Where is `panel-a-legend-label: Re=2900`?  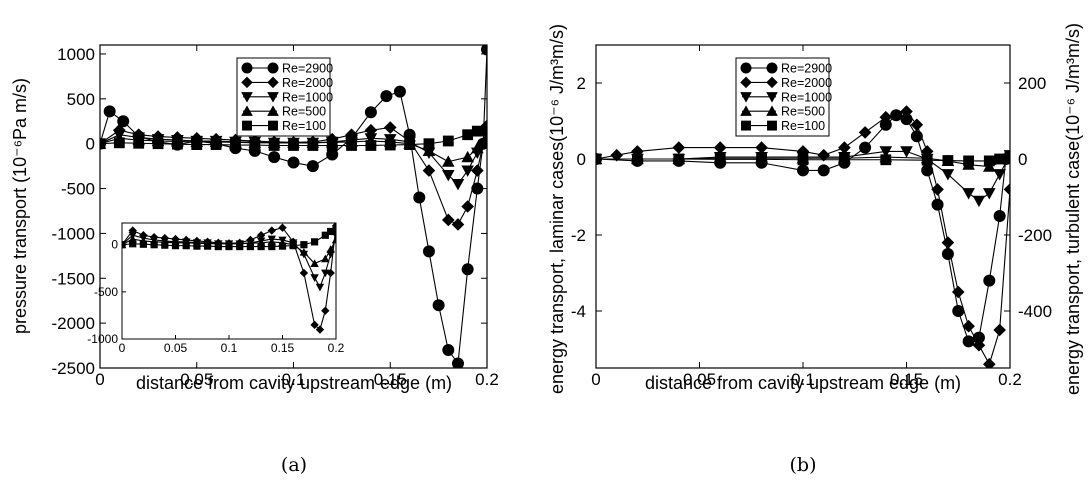 panel-a-legend-label: Re=2900 is located at coordinates (307, 69).